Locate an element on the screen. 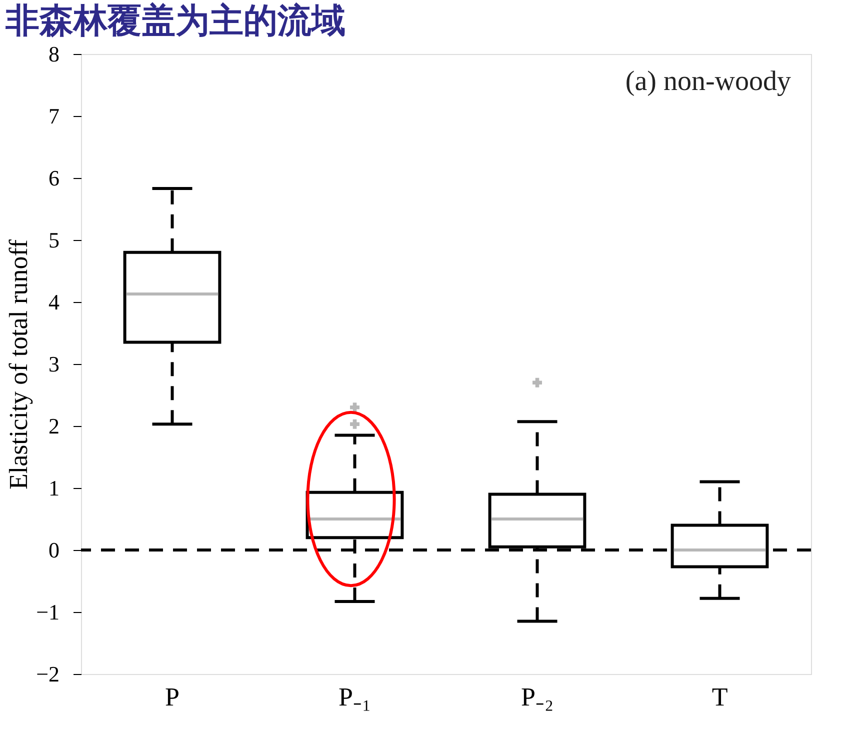 Image resolution: width=856 pixels, height=745 pixels. y-axis-title: Elasticity of total runoff is located at coordinates (19, 364).